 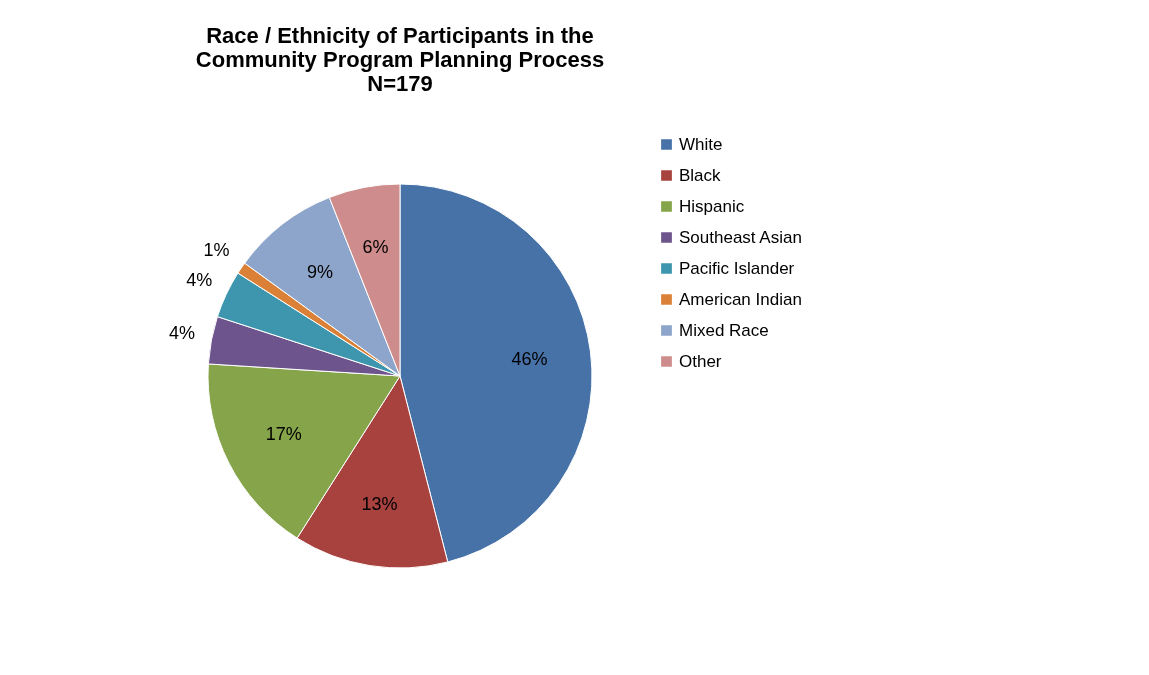 I want to click on data-label: 13%, so click(x=379, y=503).